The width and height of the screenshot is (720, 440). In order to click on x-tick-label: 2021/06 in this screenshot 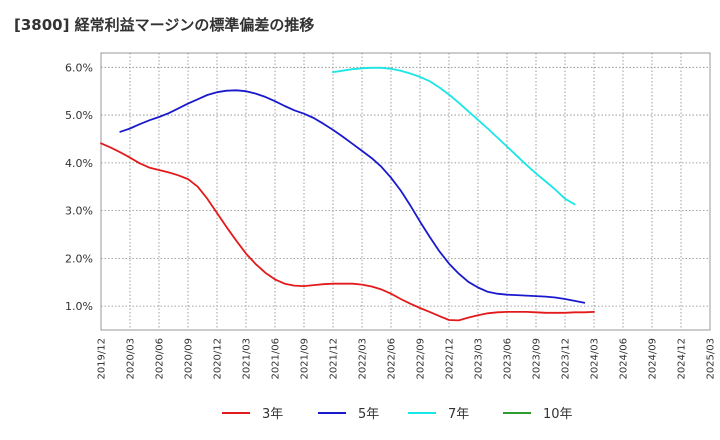, I will do `click(276, 359)`.